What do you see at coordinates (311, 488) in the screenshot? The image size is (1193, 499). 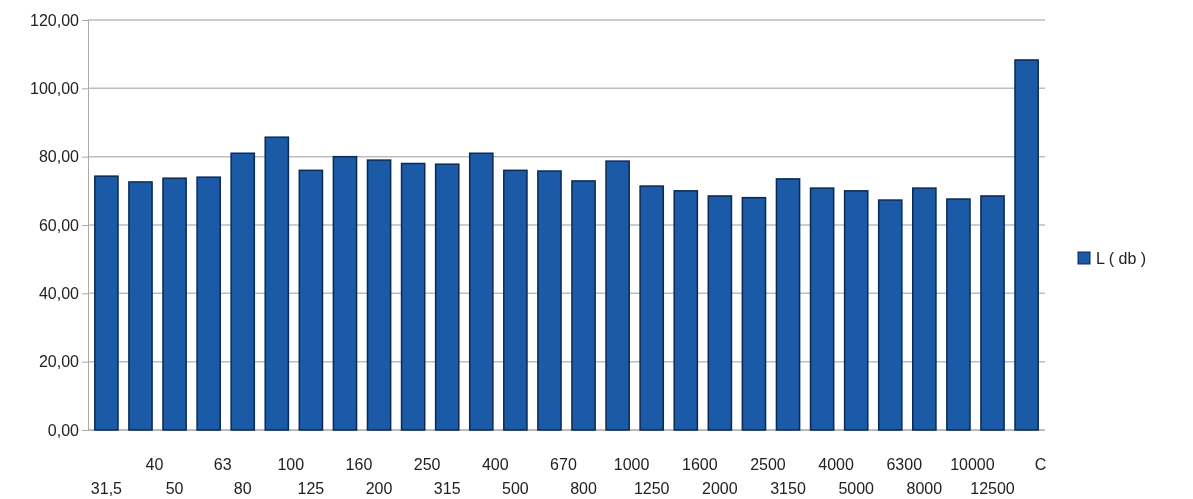 I see `x-tick-label: 125` at bounding box center [311, 488].